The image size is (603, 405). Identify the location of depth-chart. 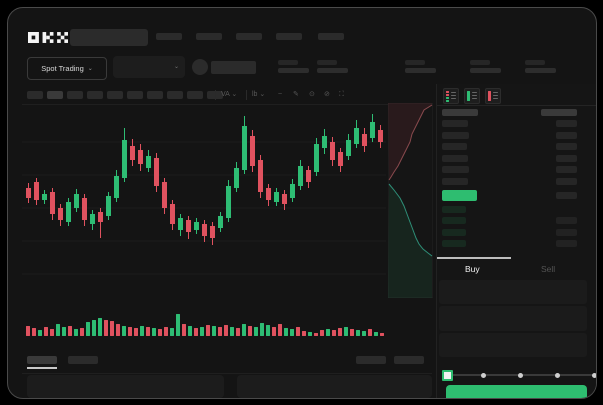
(410, 200).